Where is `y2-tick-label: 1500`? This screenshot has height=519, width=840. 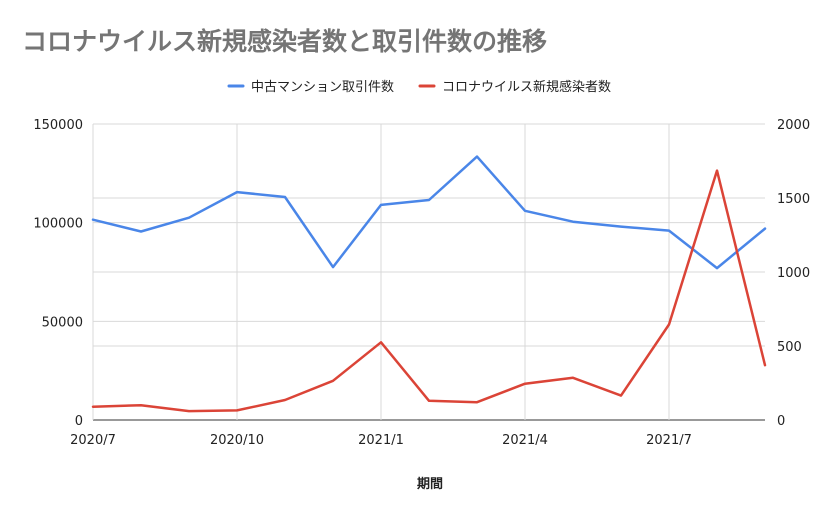 y2-tick-label: 1500 is located at coordinates (793, 199).